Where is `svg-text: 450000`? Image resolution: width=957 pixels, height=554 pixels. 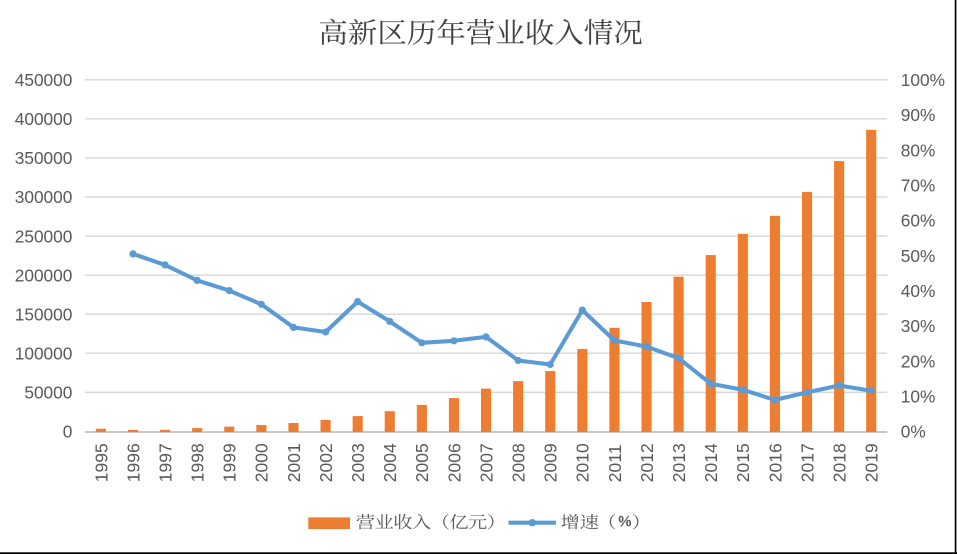 svg-text: 450000 is located at coordinates (44, 80).